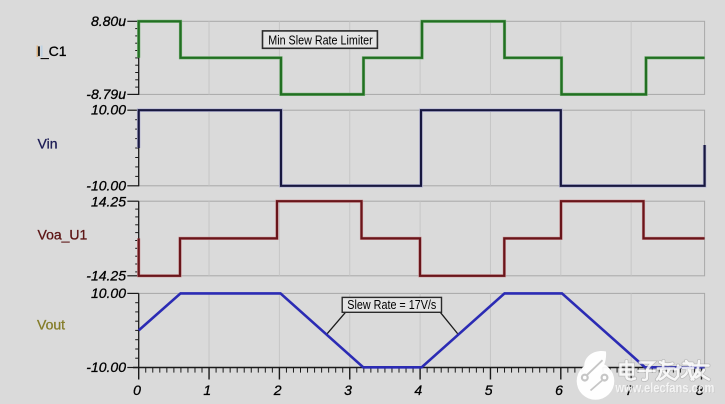  Describe the element at coordinates (207, 390) in the screenshot. I see `svg-text: 1` at that location.